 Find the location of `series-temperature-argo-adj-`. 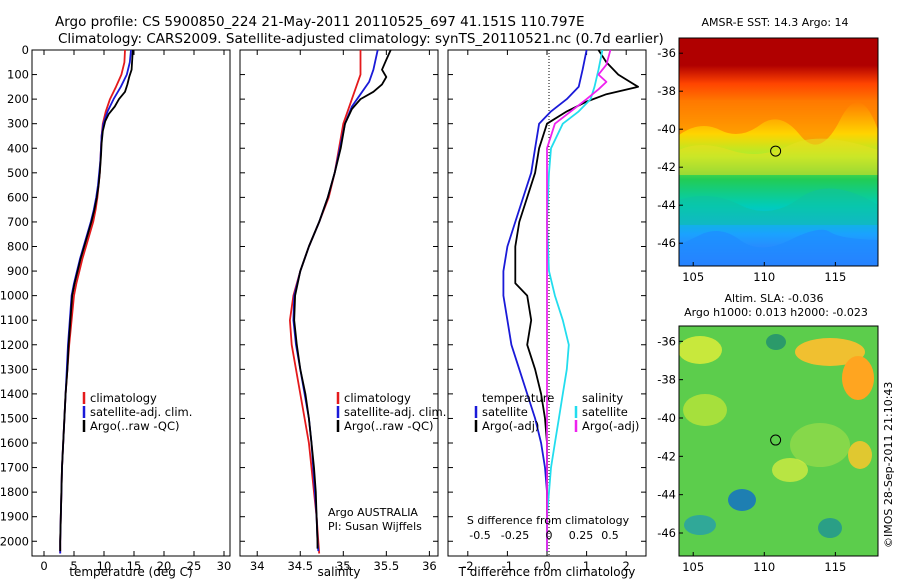

series-temperature-argo-adj- is located at coordinates (576, 300).